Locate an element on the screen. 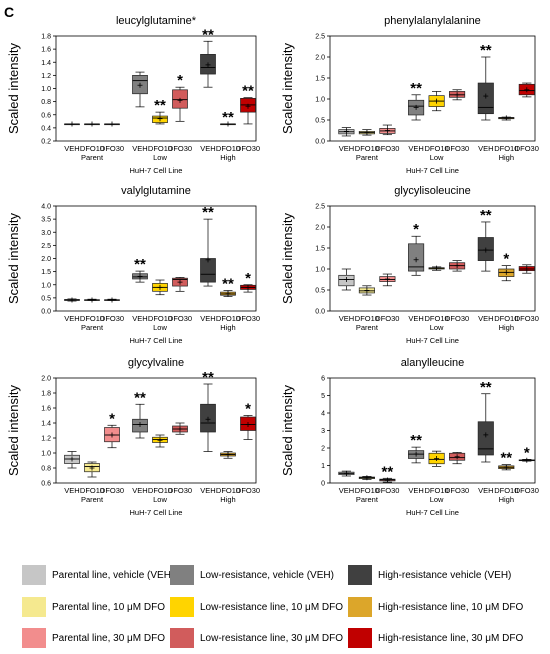 The height and width of the screenshot is (654, 550). box-dfo30-3: ** DFO30 is located at coordinates (387, 479).